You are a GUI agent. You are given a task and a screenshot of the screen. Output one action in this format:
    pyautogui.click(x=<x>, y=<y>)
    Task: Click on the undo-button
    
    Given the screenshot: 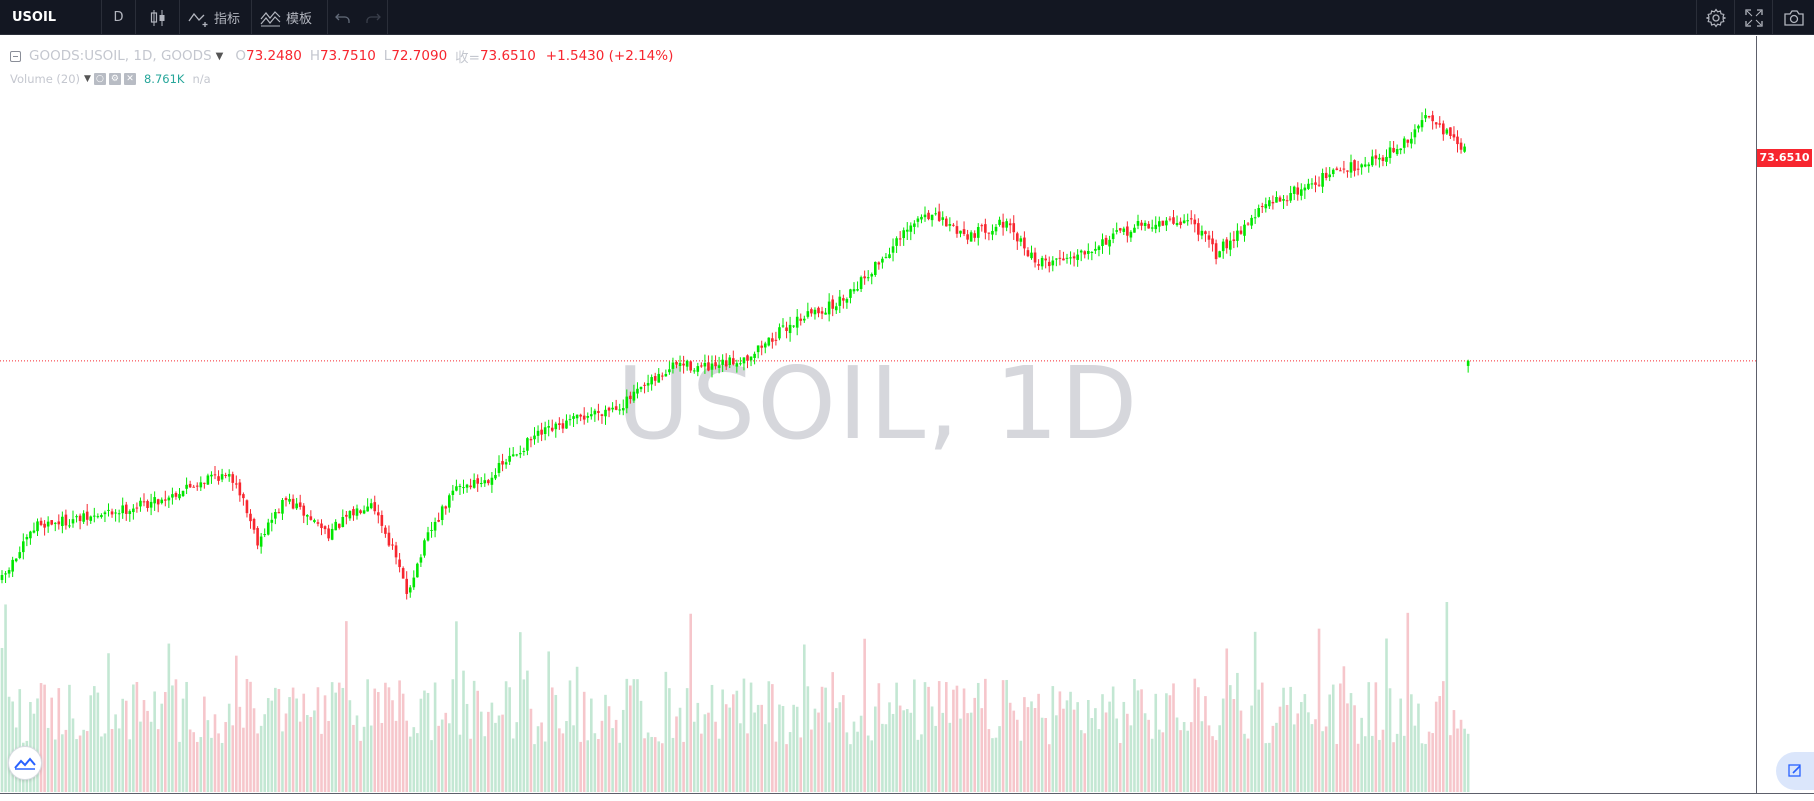 What is the action you would take?
    pyautogui.click(x=343, y=17)
    